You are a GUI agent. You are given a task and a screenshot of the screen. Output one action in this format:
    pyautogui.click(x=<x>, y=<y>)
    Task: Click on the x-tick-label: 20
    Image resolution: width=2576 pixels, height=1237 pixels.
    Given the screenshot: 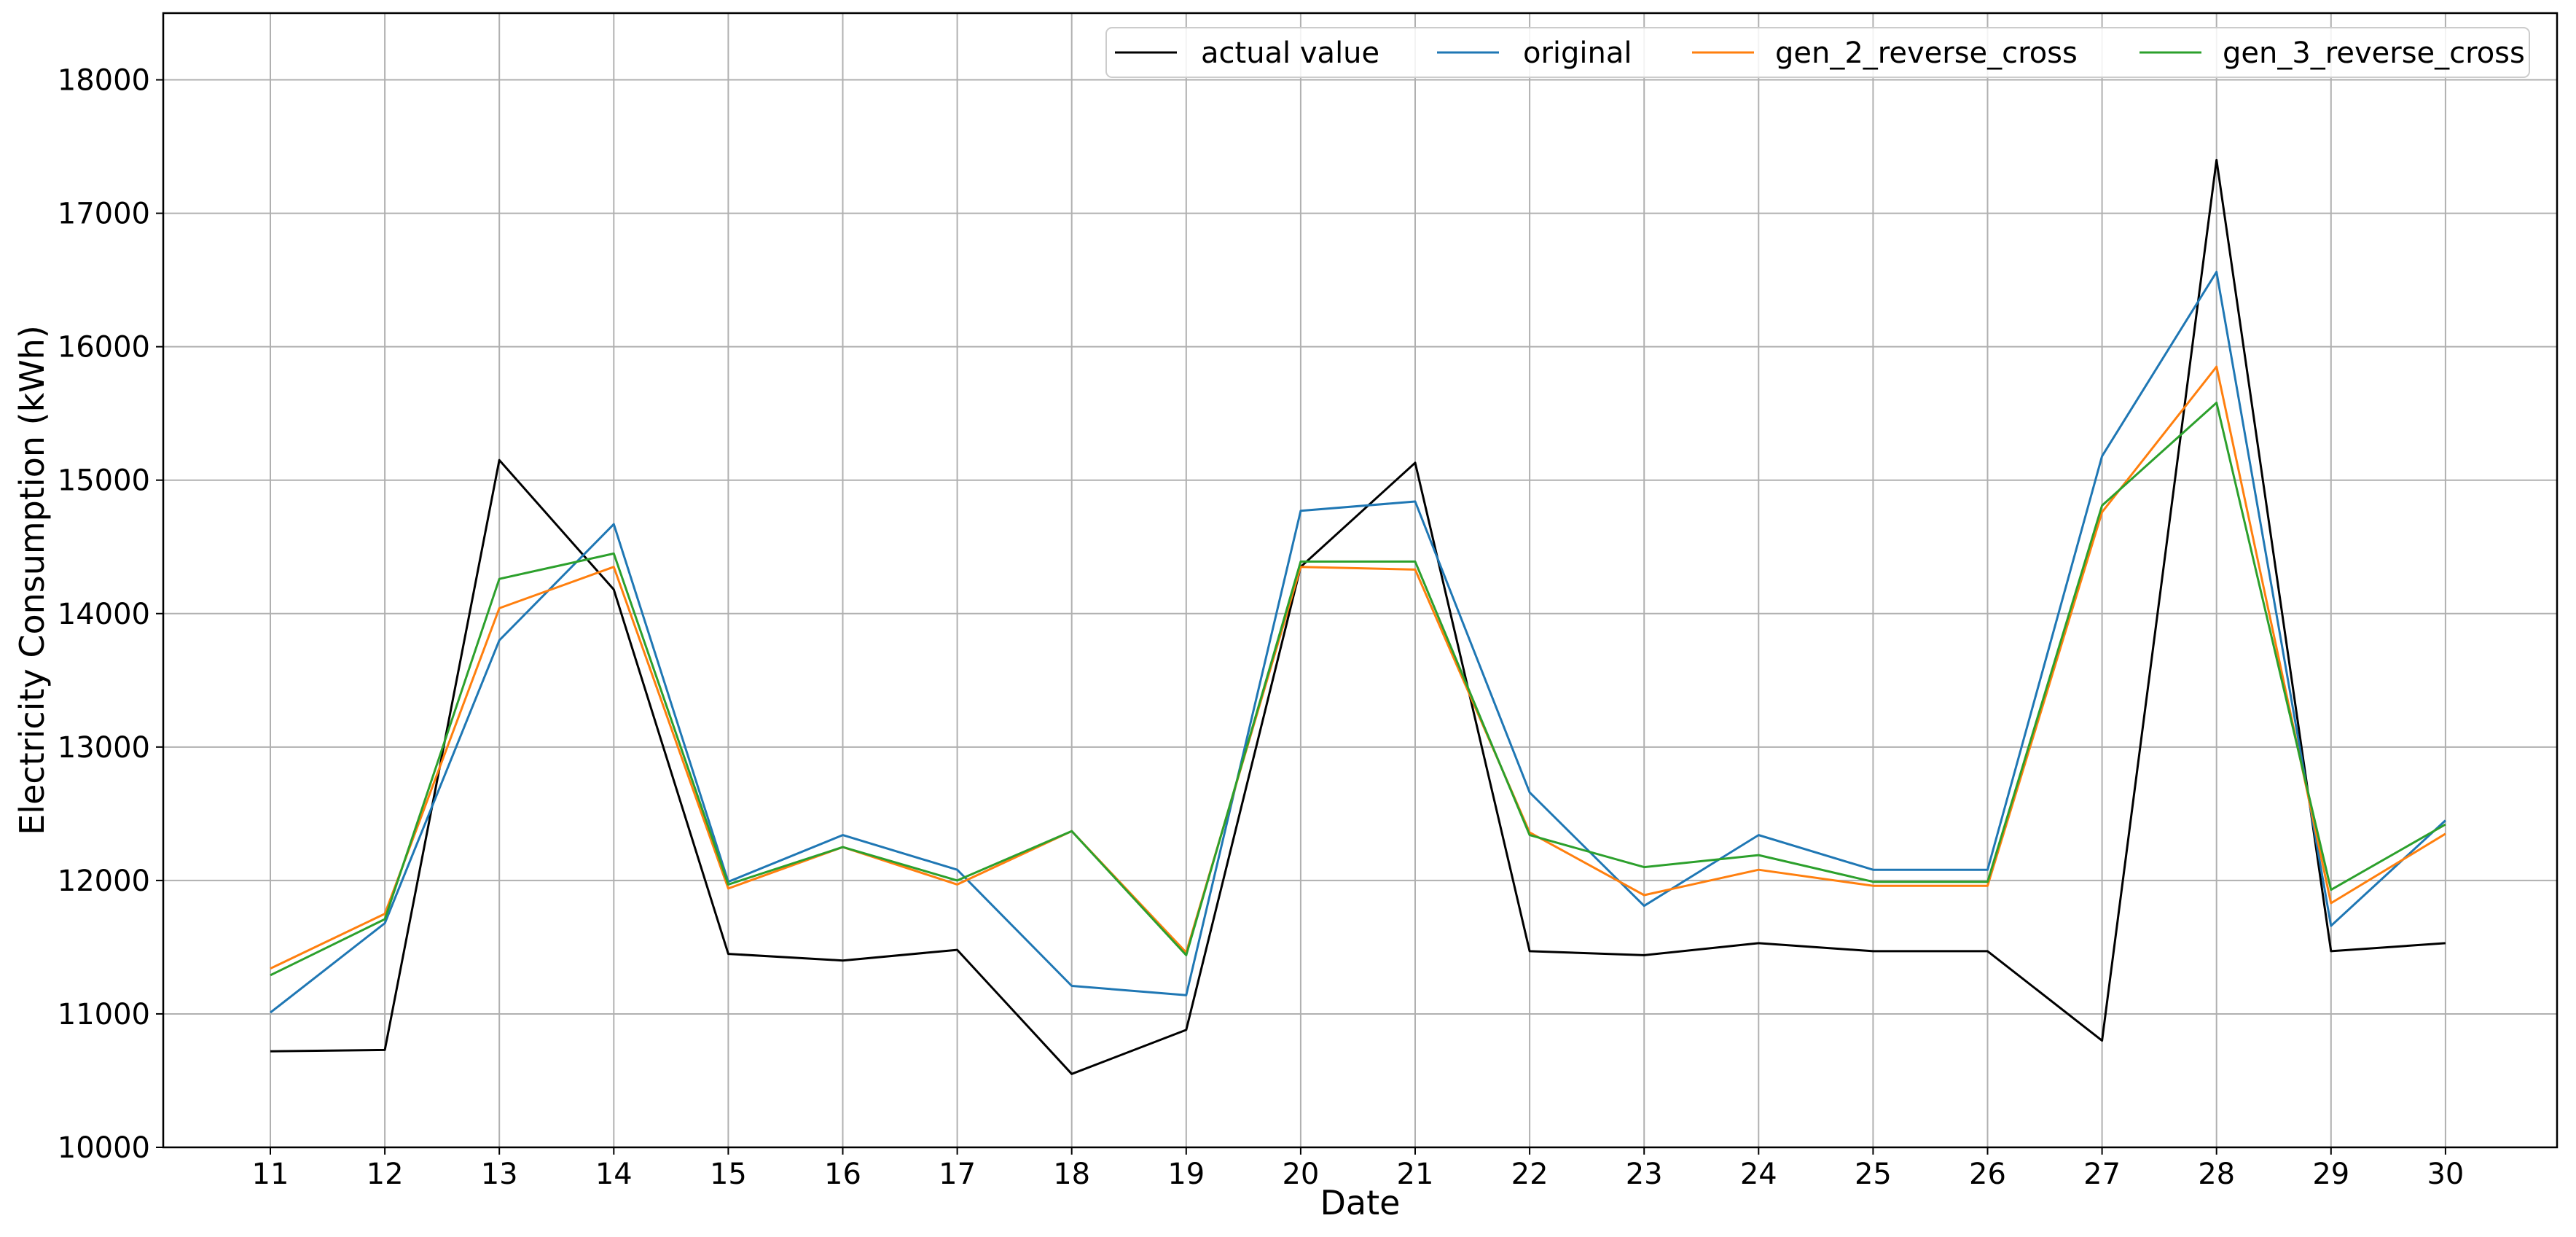 What is the action you would take?
    pyautogui.click(x=1300, y=1174)
    